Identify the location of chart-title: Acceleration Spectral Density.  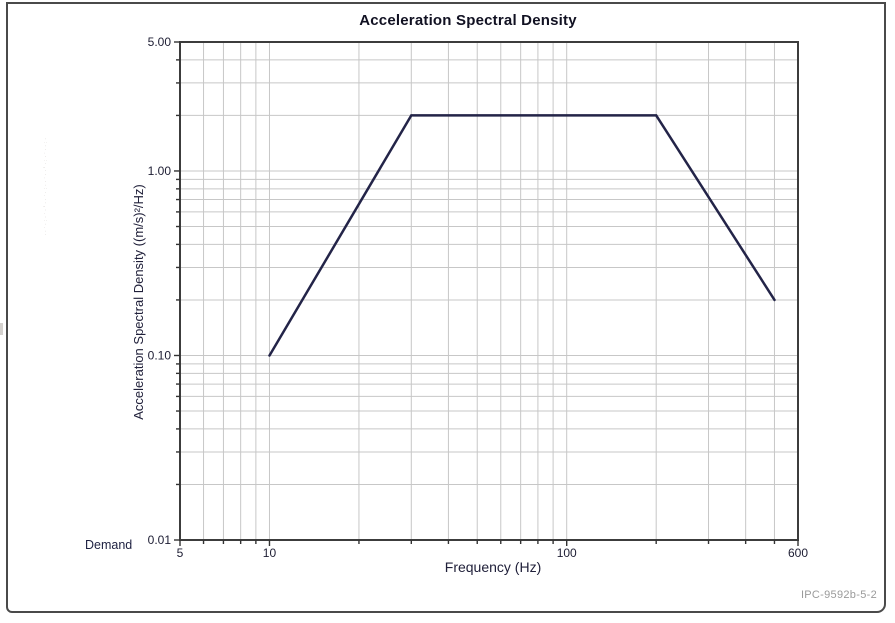
(468, 20).